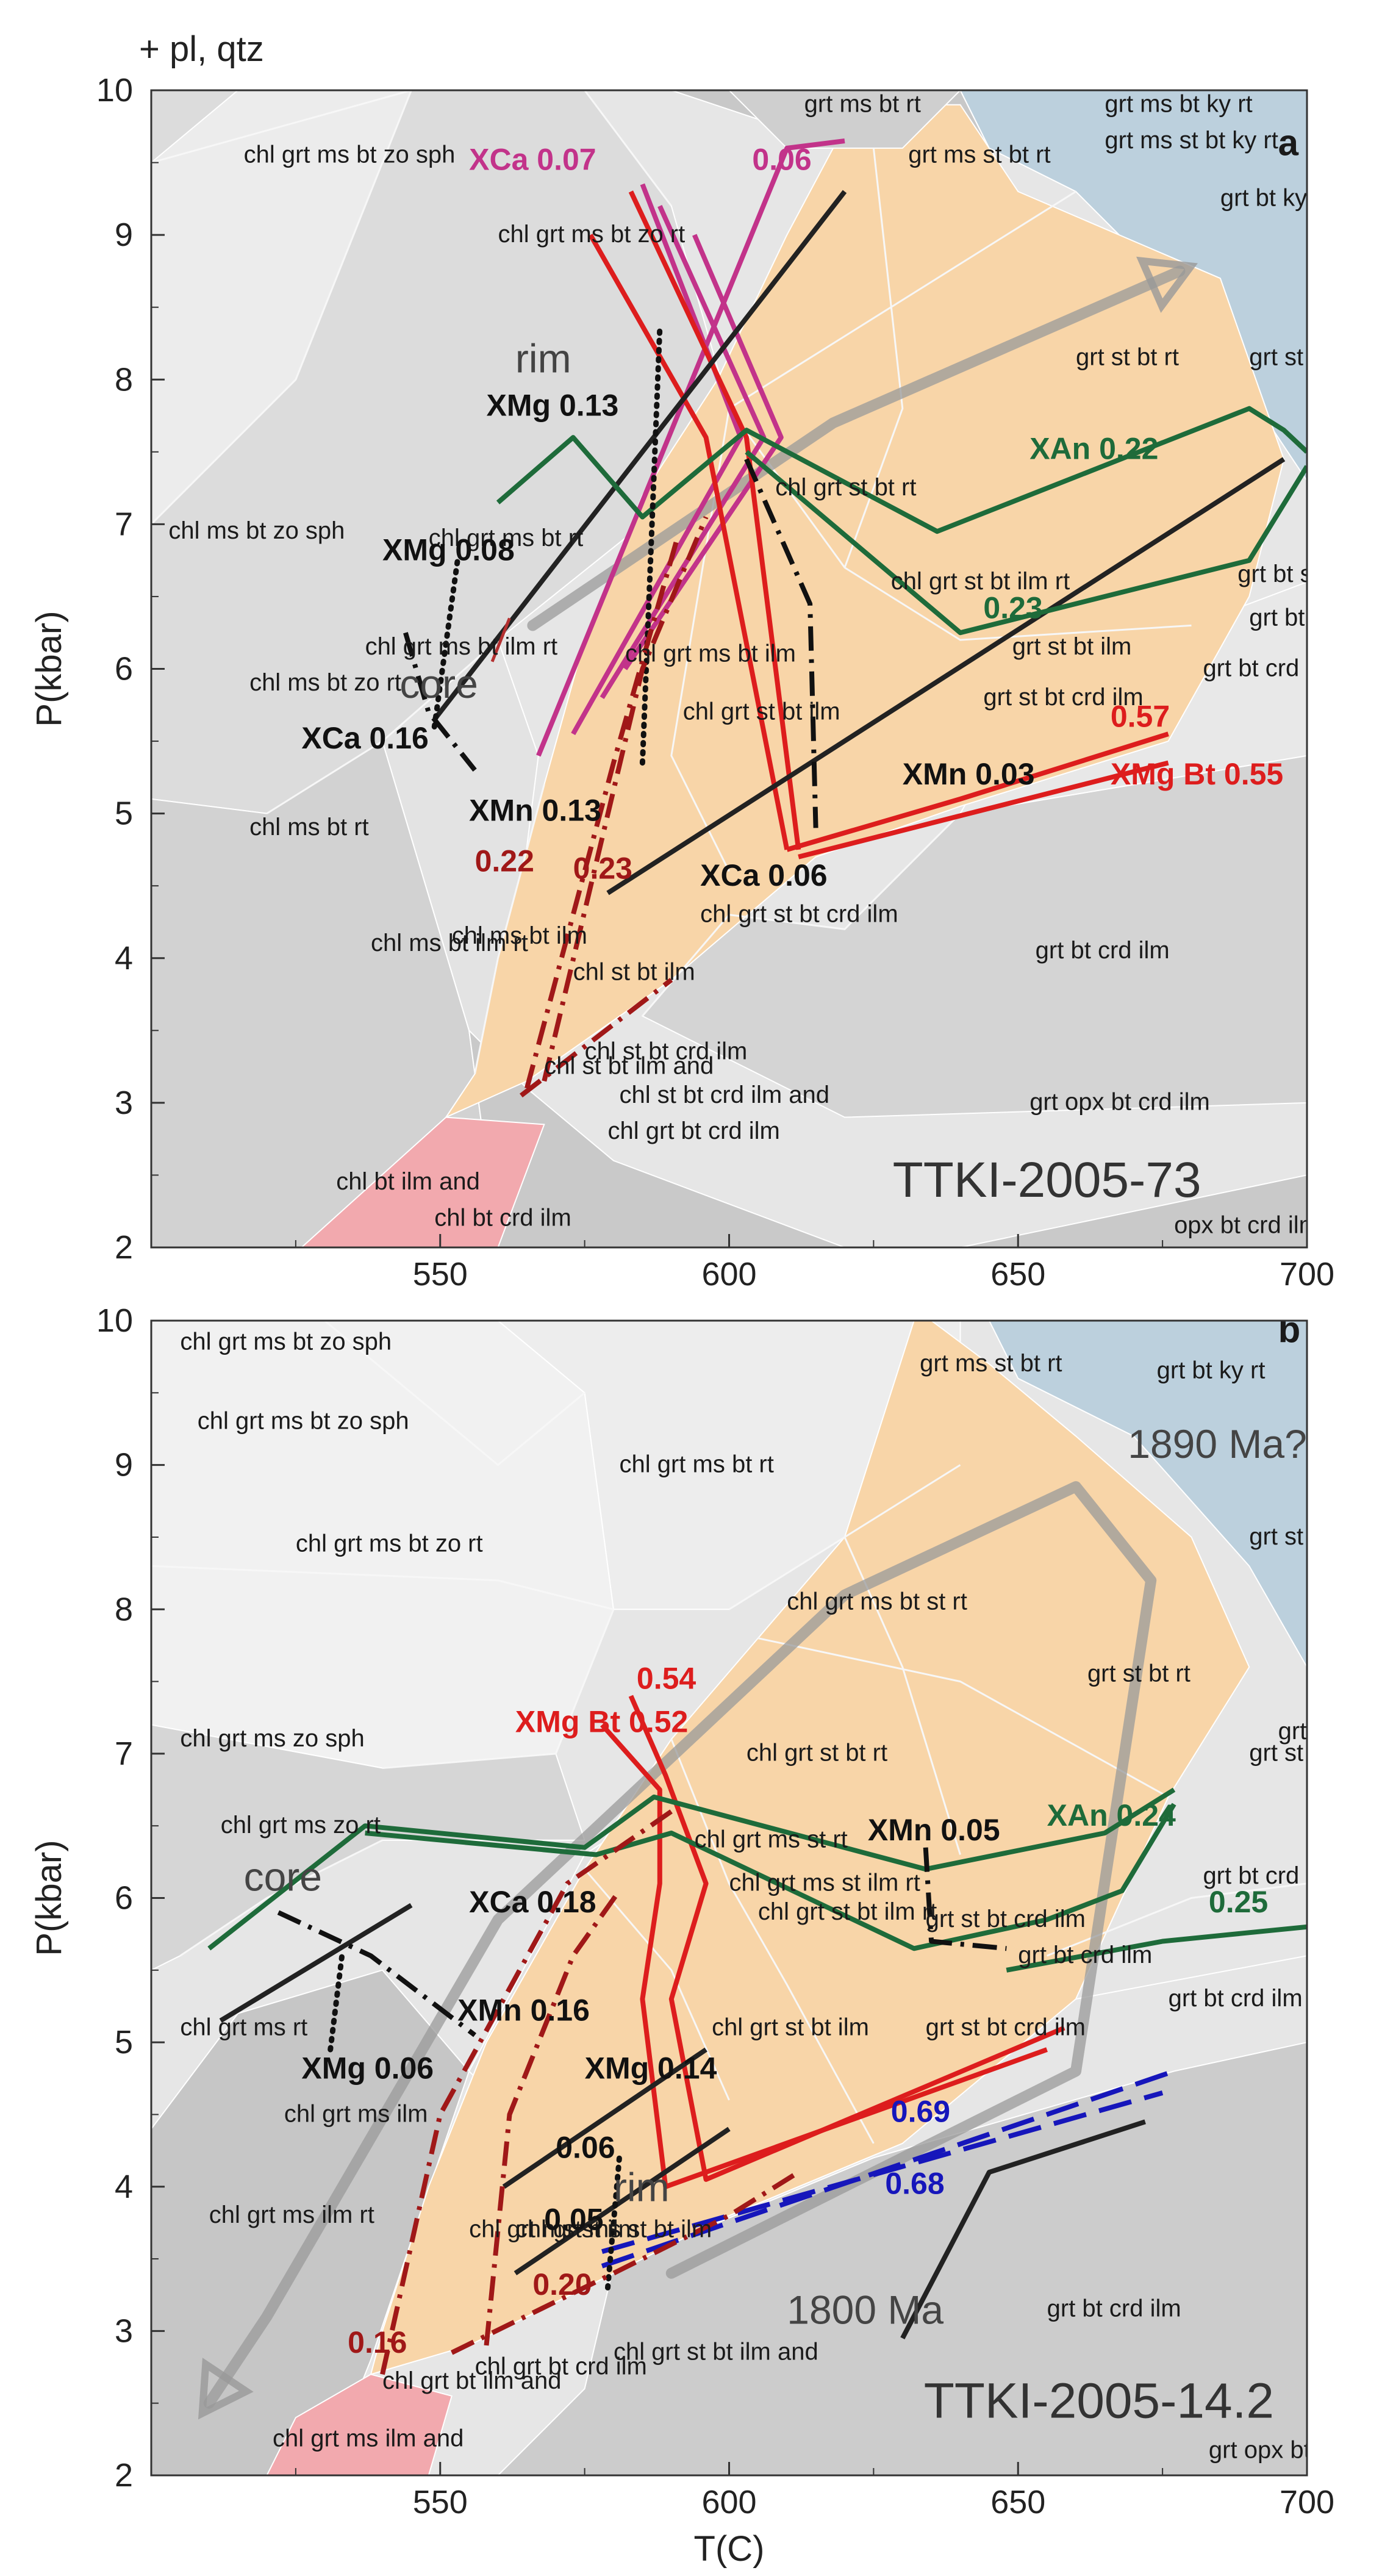 This screenshot has width=1382, height=2576. Describe the element at coordinates (502, 1218) in the screenshot. I see `field-label: chl bt crd ilm` at that location.